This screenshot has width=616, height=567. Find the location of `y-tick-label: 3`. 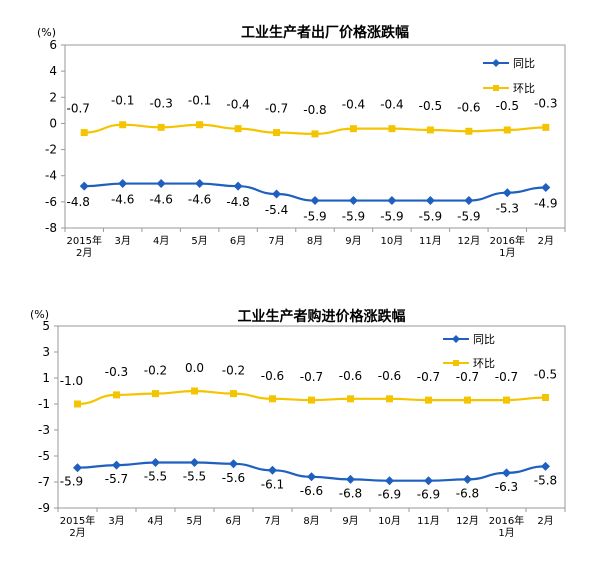

y-tick-label: 3 is located at coordinates (46, 352).